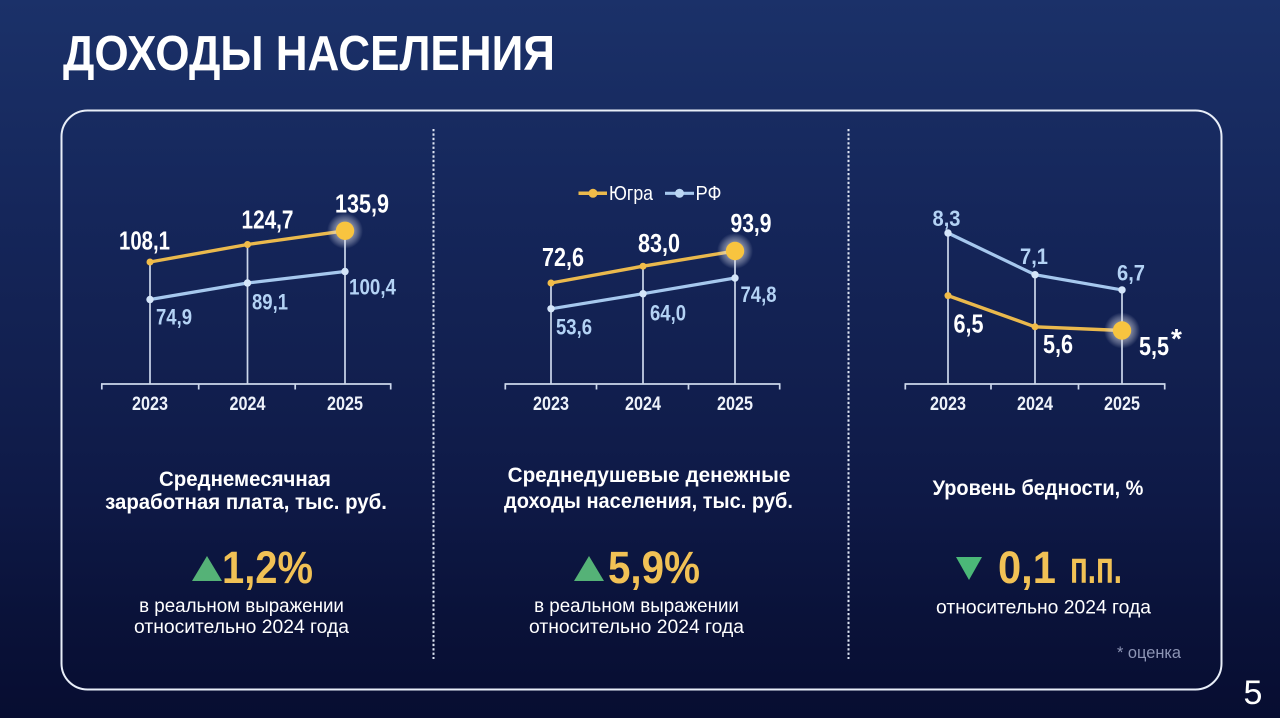 The width and height of the screenshot is (1280, 718). Describe the element at coordinates (649, 475) in the screenshot. I see `svg-text: Среднедушевые денежные` at that location.